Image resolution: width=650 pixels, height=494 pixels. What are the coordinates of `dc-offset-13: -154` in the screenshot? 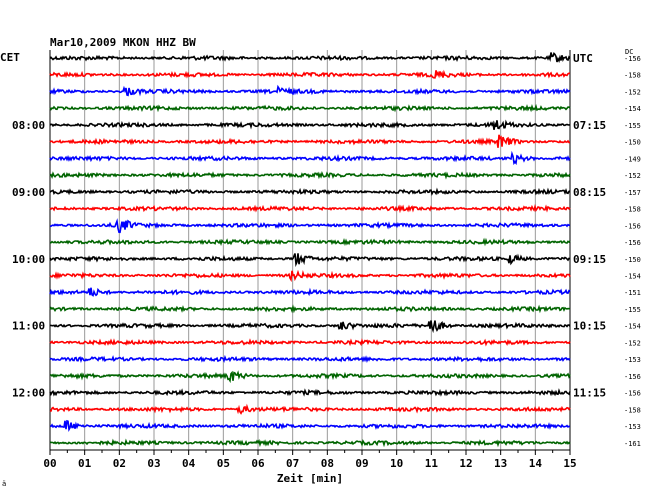 It's located at (632, 276).